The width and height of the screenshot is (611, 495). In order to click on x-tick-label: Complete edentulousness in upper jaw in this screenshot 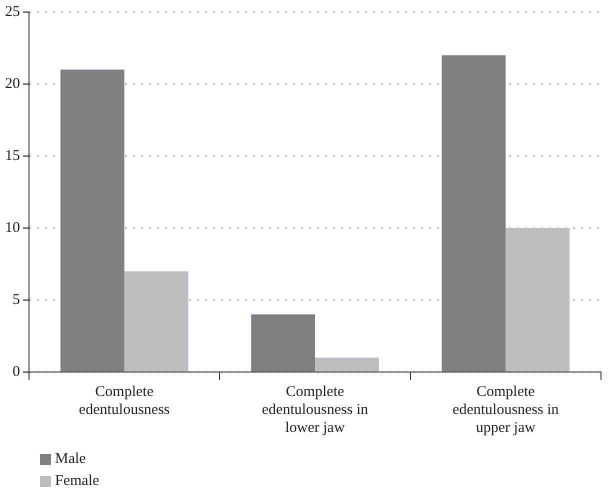, I will do `click(506, 410)`.